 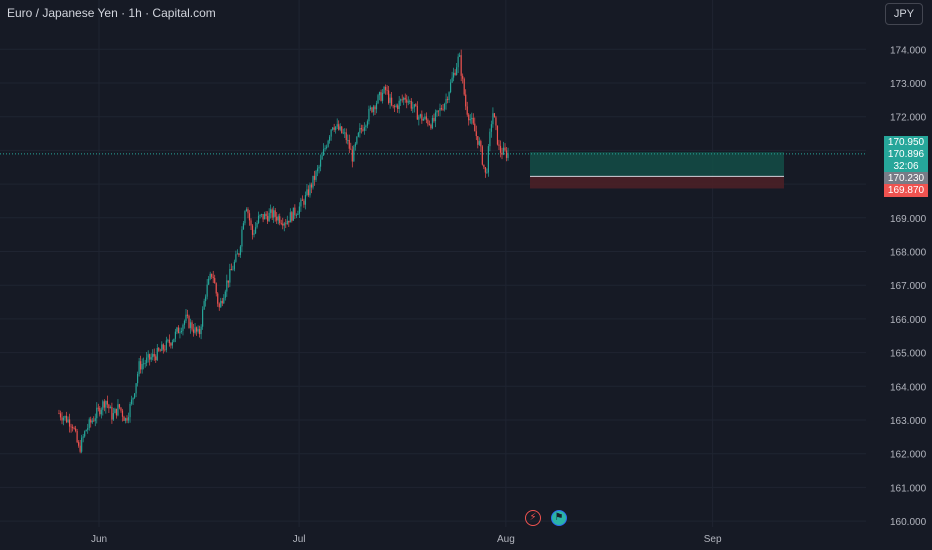 What do you see at coordinates (908, 455) in the screenshot?
I see `y-tick-label: 162.000` at bounding box center [908, 455].